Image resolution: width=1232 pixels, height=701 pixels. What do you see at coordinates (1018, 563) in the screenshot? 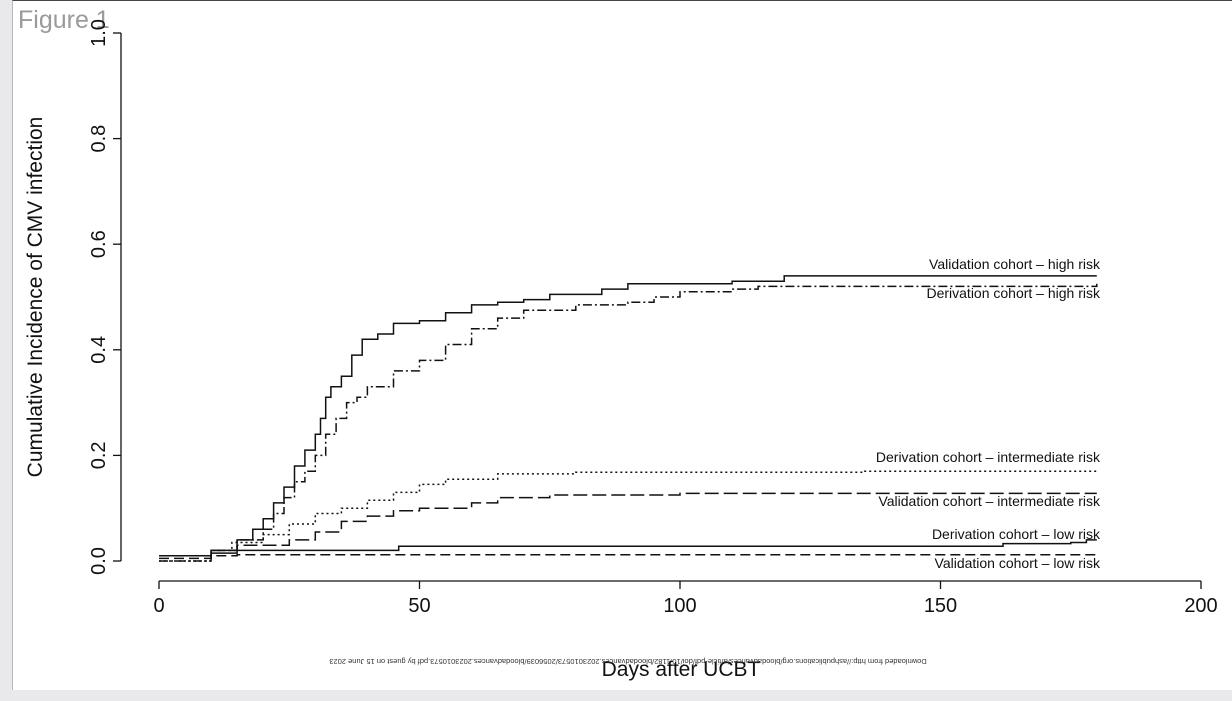
I see `series-label-6: Validation cohort – low risk` at bounding box center [1018, 563].